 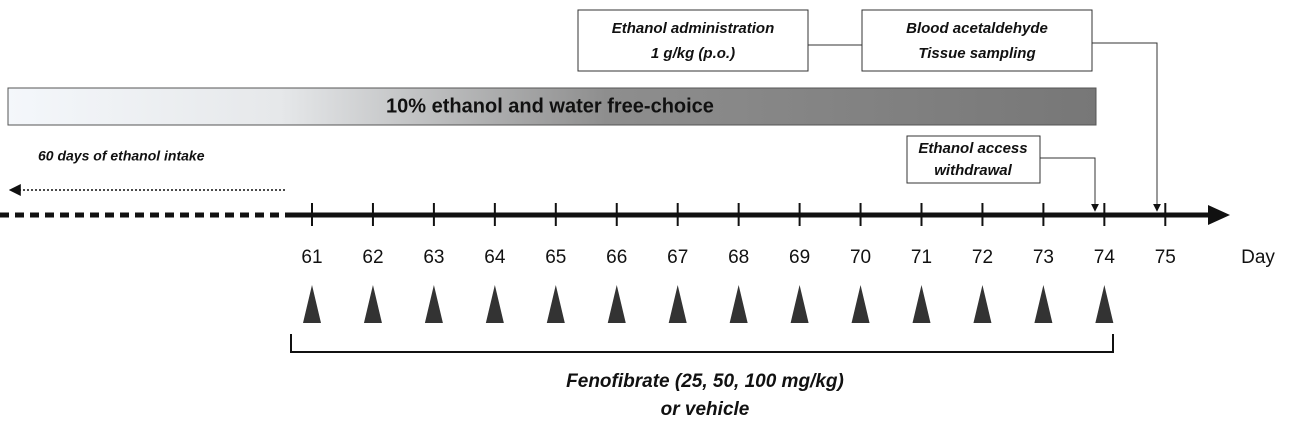 I want to click on day-label: 69, so click(x=799, y=257).